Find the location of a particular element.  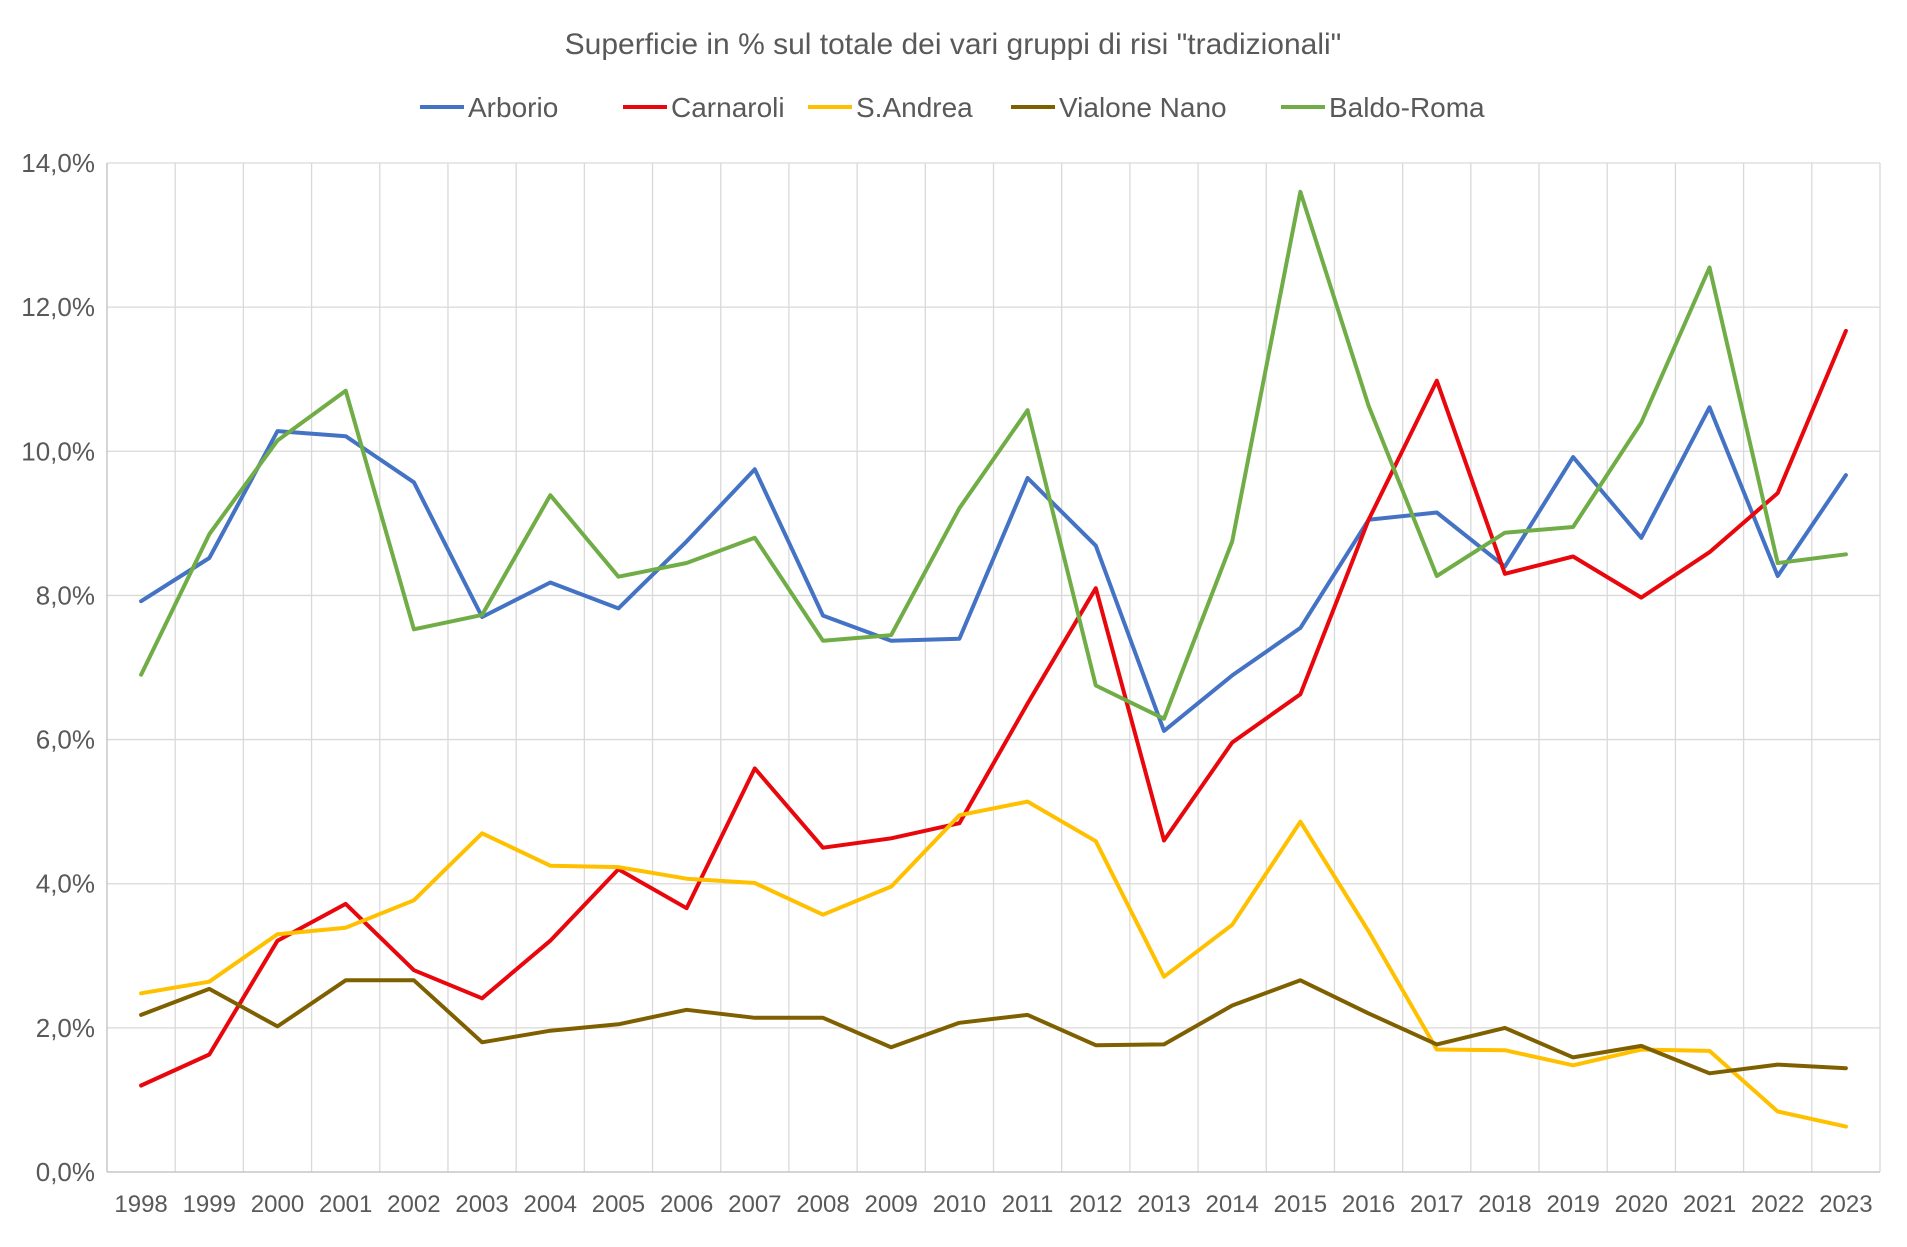

x-tick-label: 2003 is located at coordinates (481, 1204).